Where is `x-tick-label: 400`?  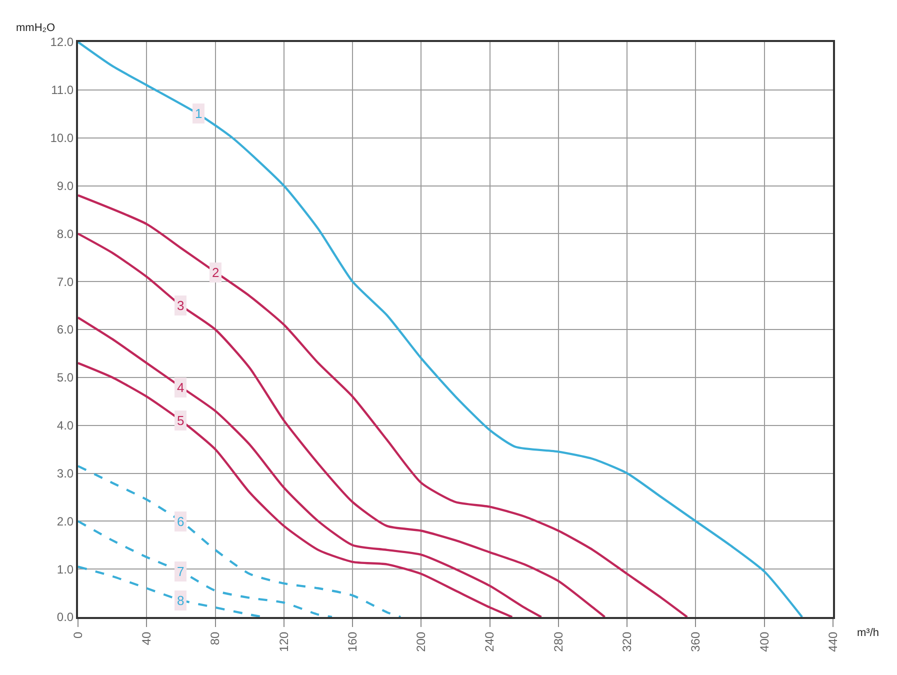 x-tick-label: 400 is located at coordinates (764, 641).